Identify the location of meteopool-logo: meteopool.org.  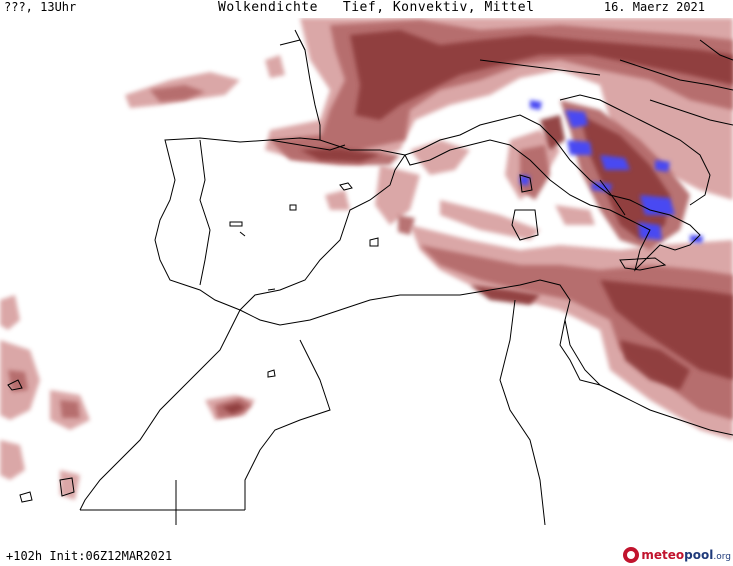
(677, 555).